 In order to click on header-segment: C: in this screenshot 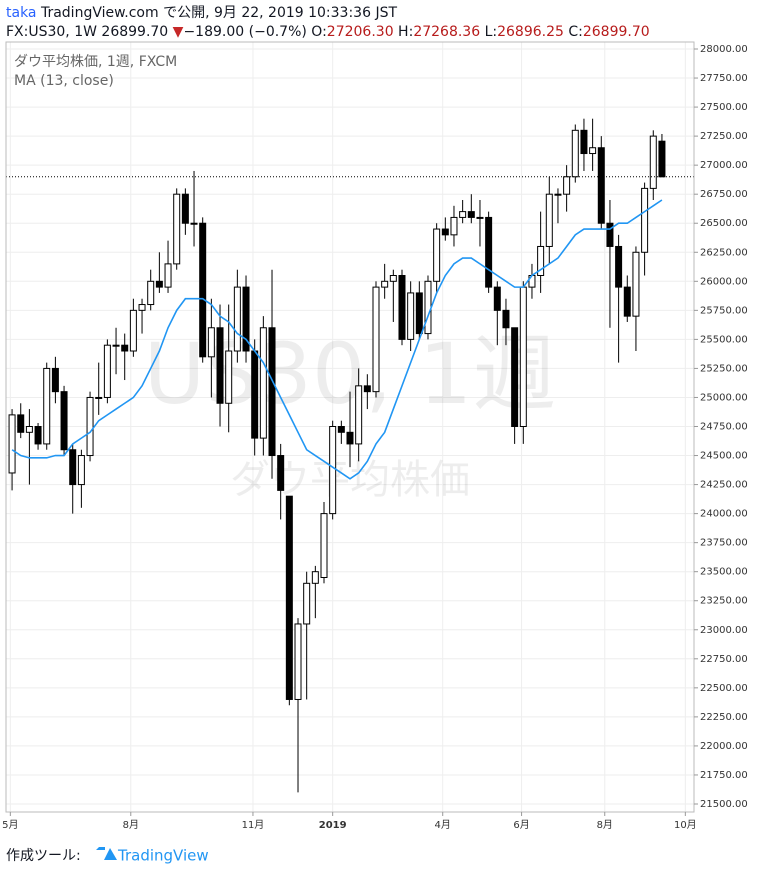, I will do `click(573, 32)`.